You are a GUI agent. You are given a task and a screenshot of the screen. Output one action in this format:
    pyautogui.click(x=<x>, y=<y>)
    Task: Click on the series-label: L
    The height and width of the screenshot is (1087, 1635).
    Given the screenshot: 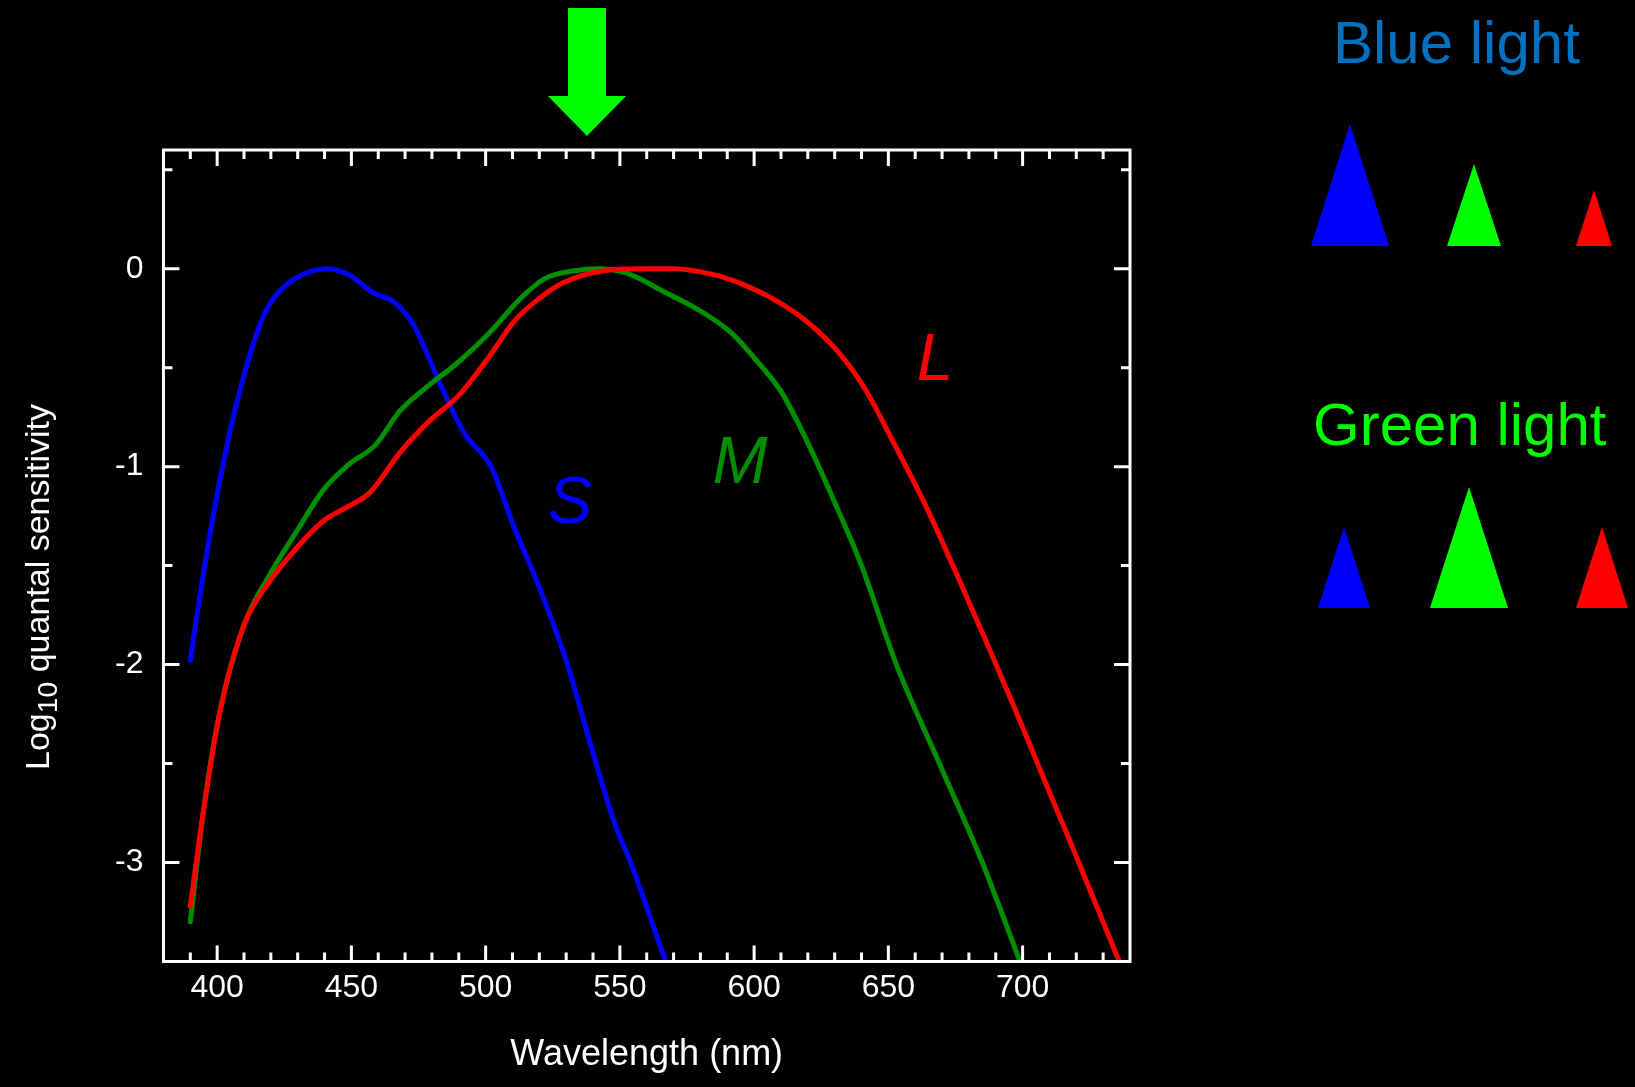 What is the action you would take?
    pyautogui.click(x=935, y=357)
    